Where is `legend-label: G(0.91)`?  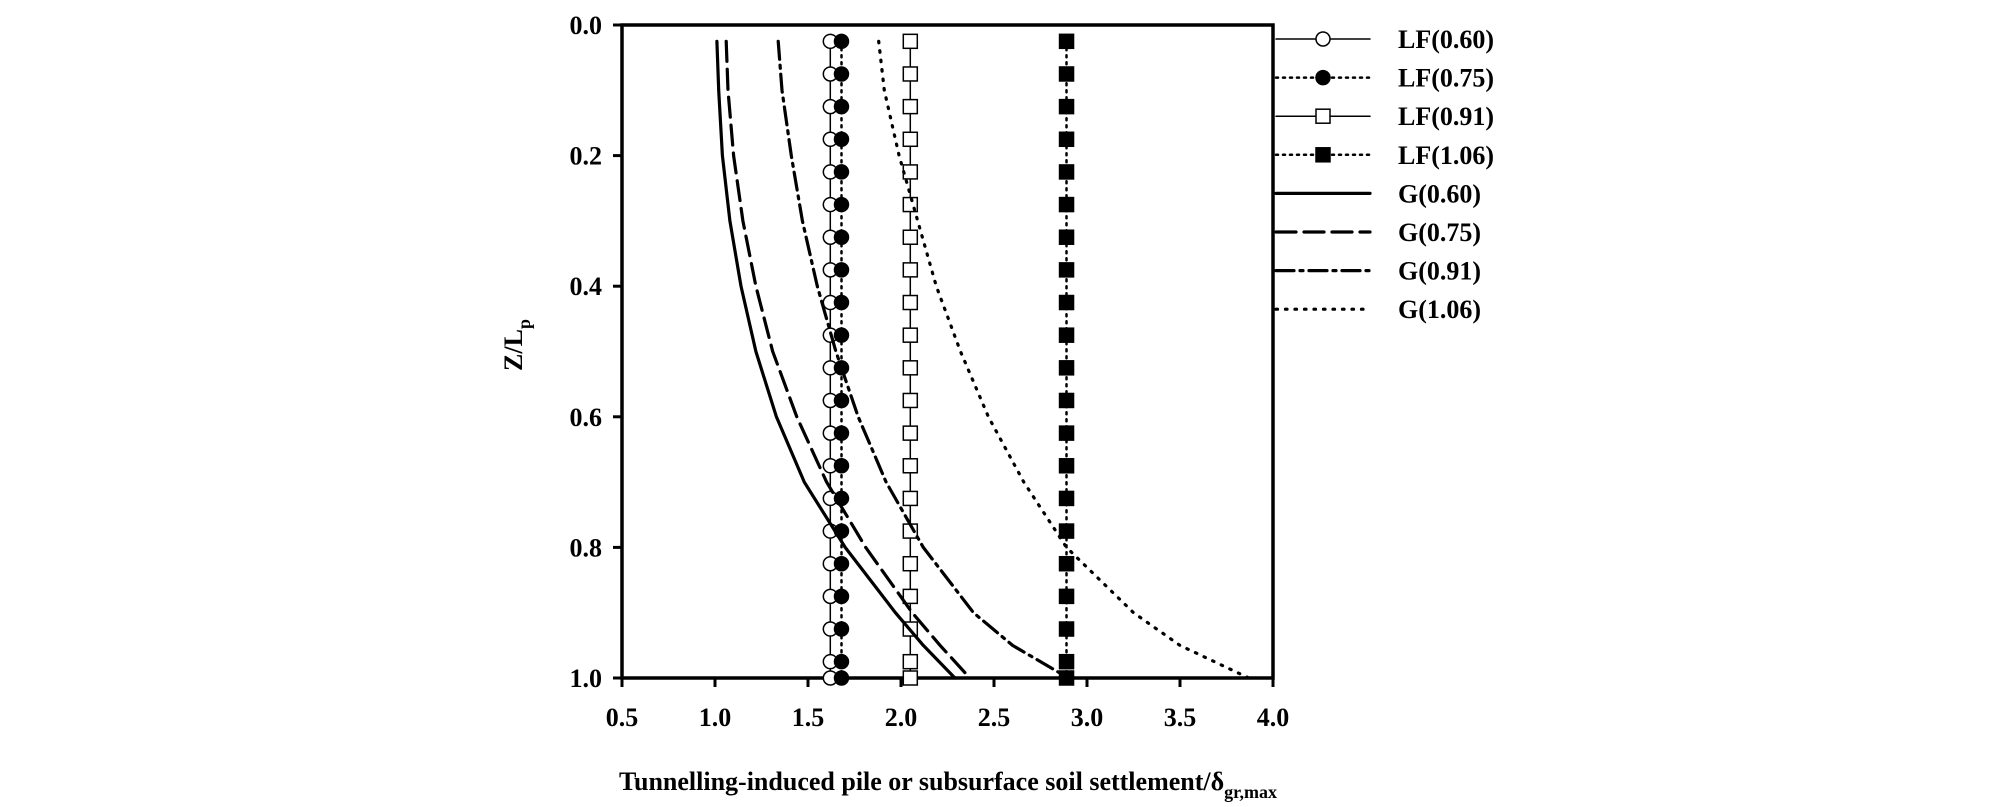
legend-label: G(0.91) is located at coordinates (1439, 271).